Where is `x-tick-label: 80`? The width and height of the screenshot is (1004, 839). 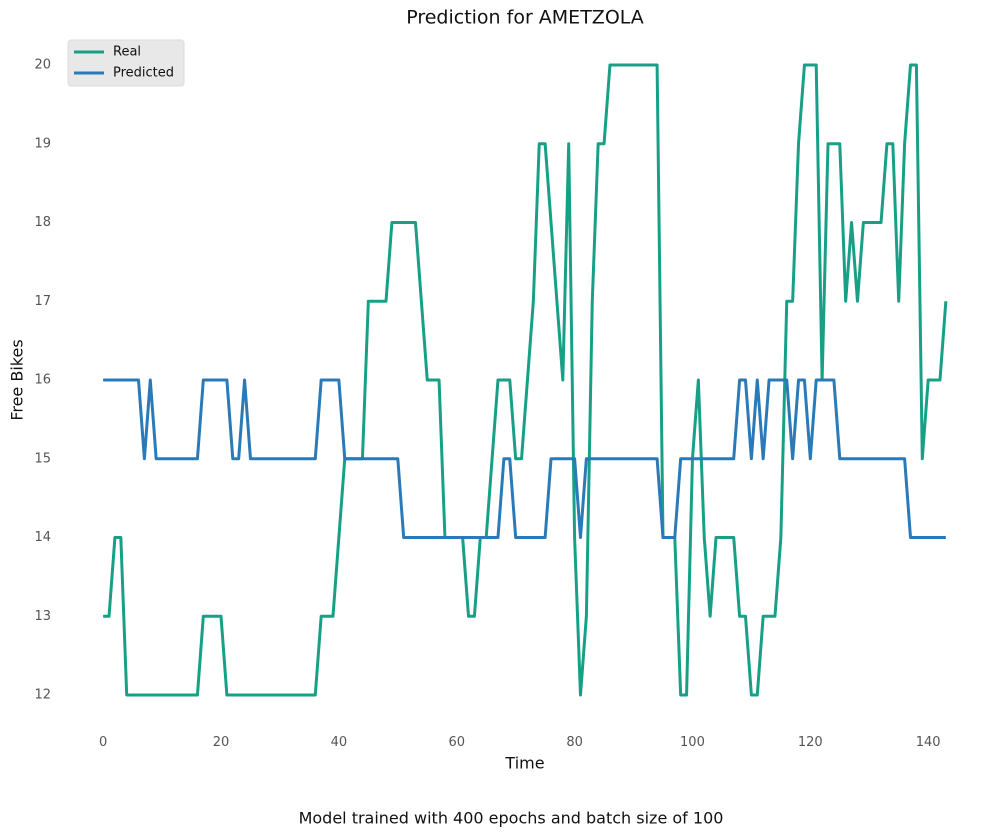
x-tick-label: 80 is located at coordinates (574, 742).